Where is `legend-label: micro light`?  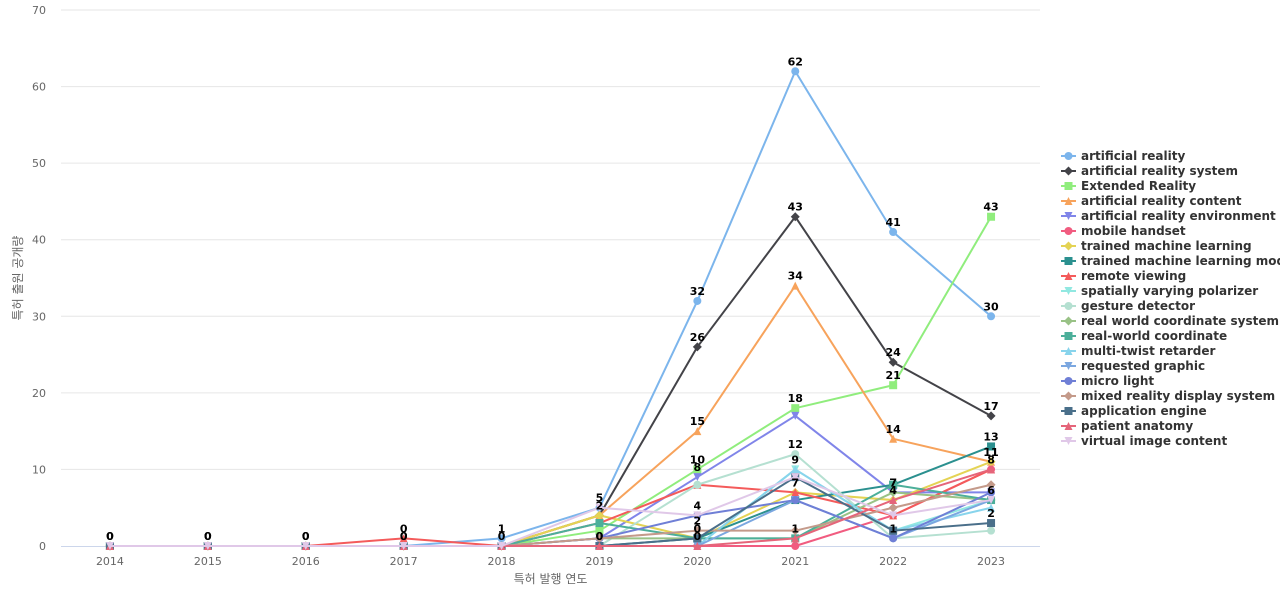 legend-label: micro light is located at coordinates (1117, 381).